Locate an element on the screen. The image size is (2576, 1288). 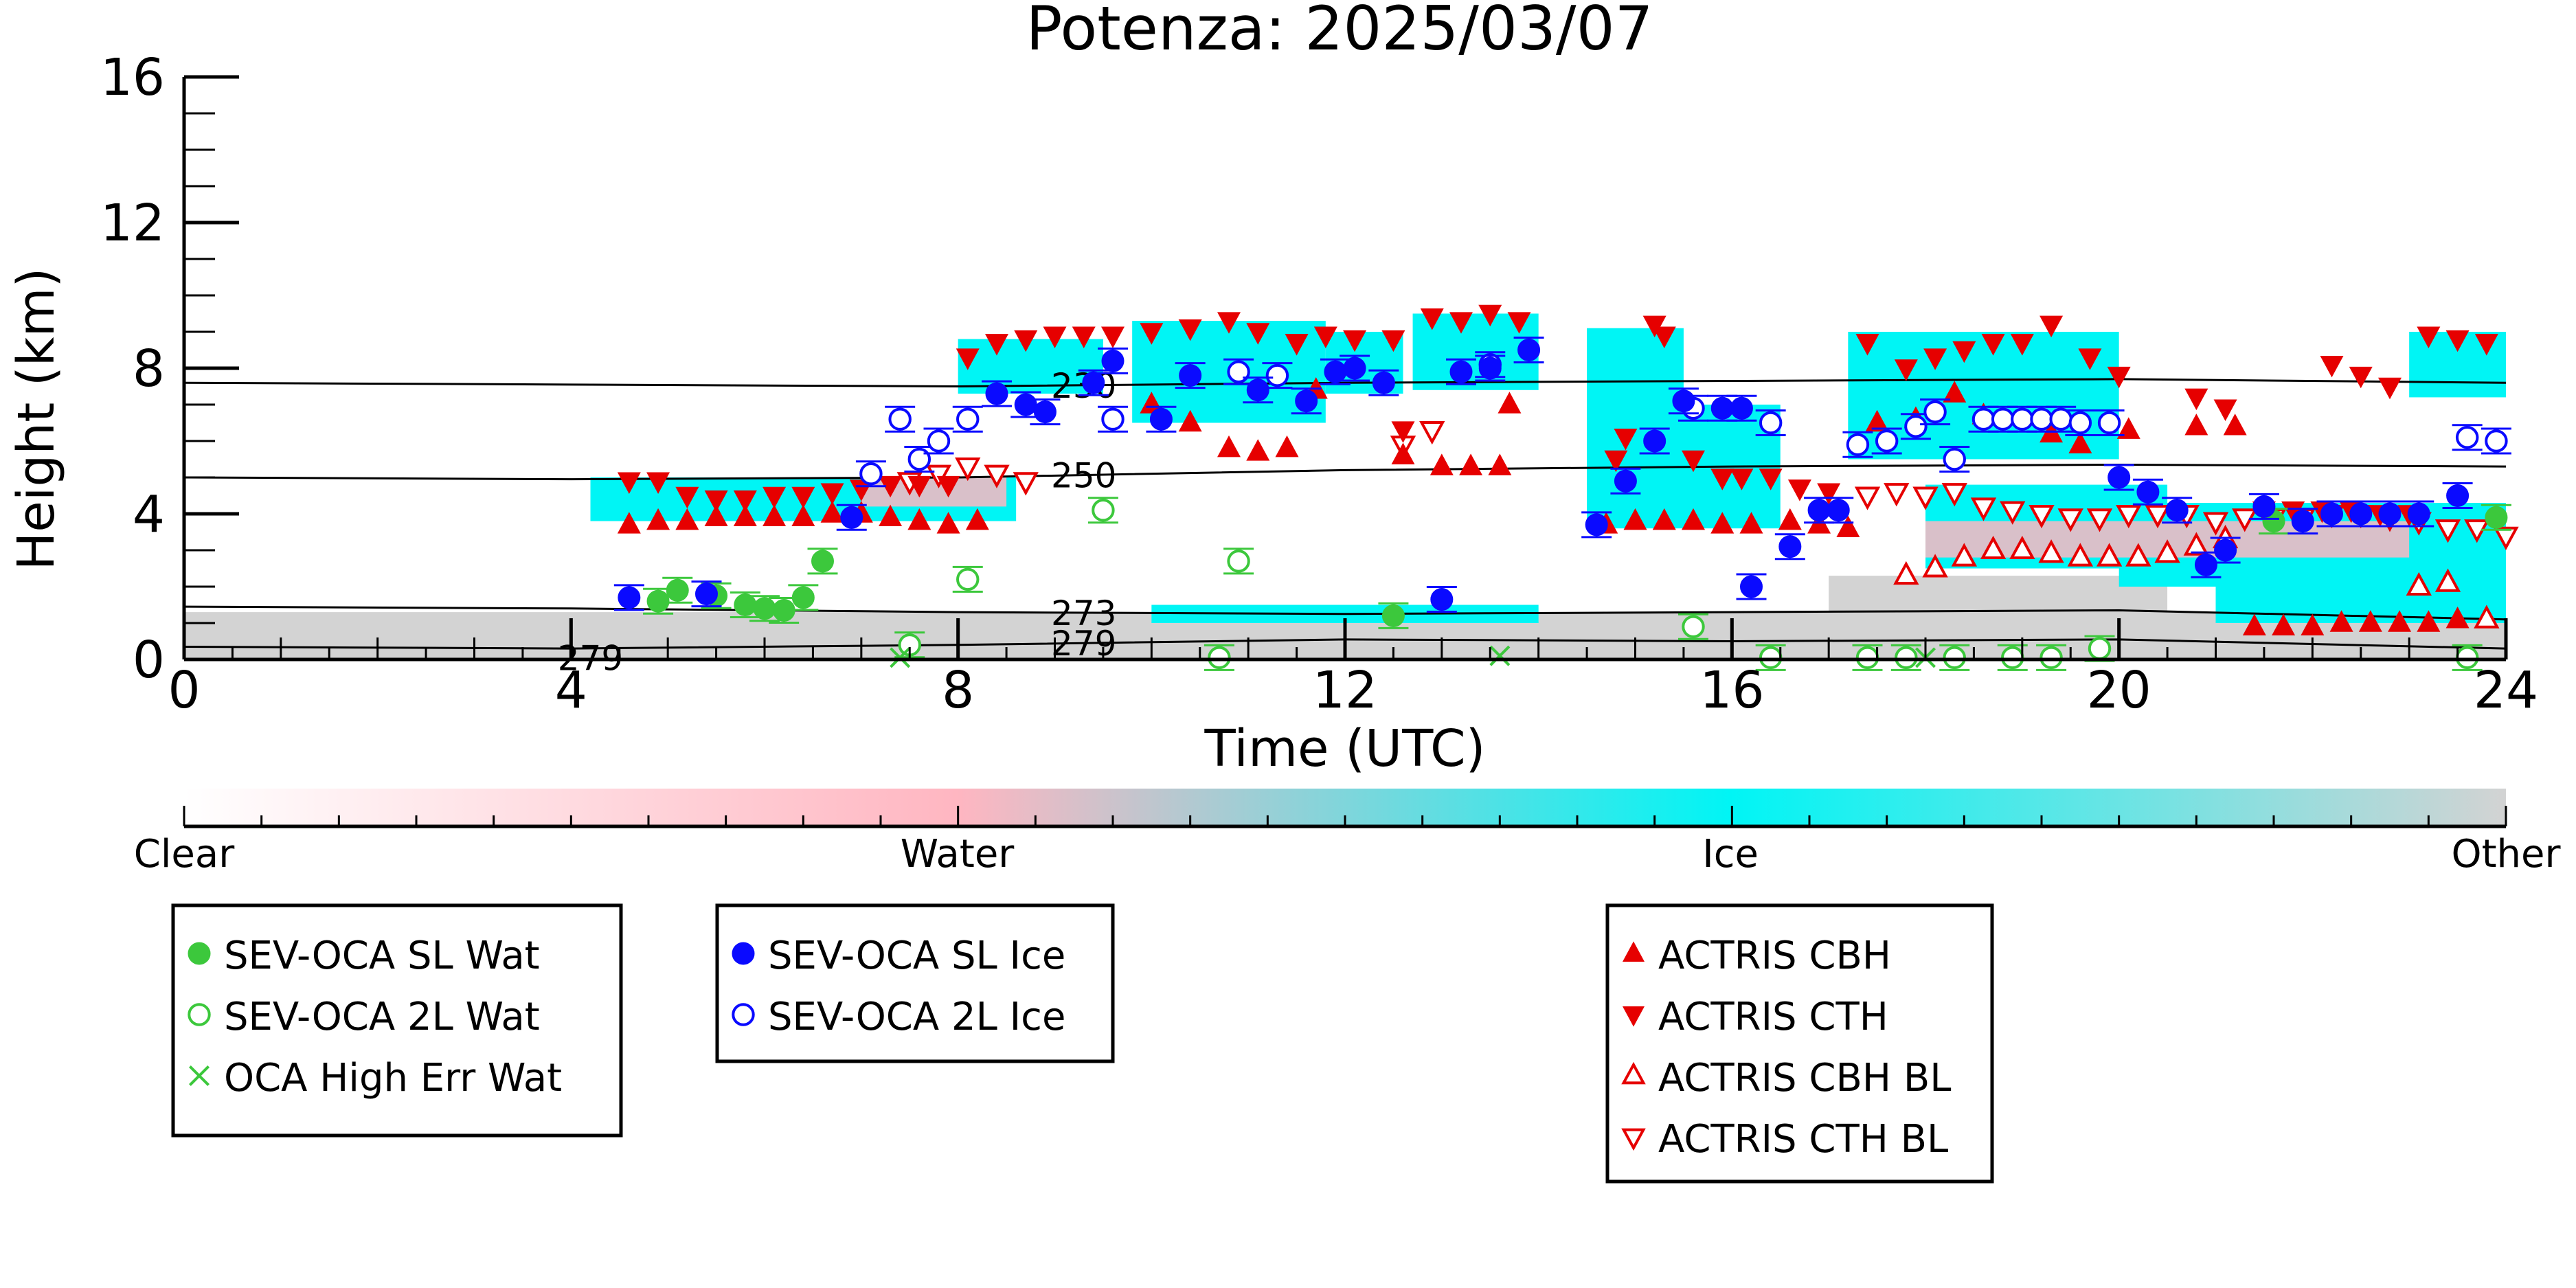
legend-marker-oca-high-err-wat is located at coordinates (199, 1076).